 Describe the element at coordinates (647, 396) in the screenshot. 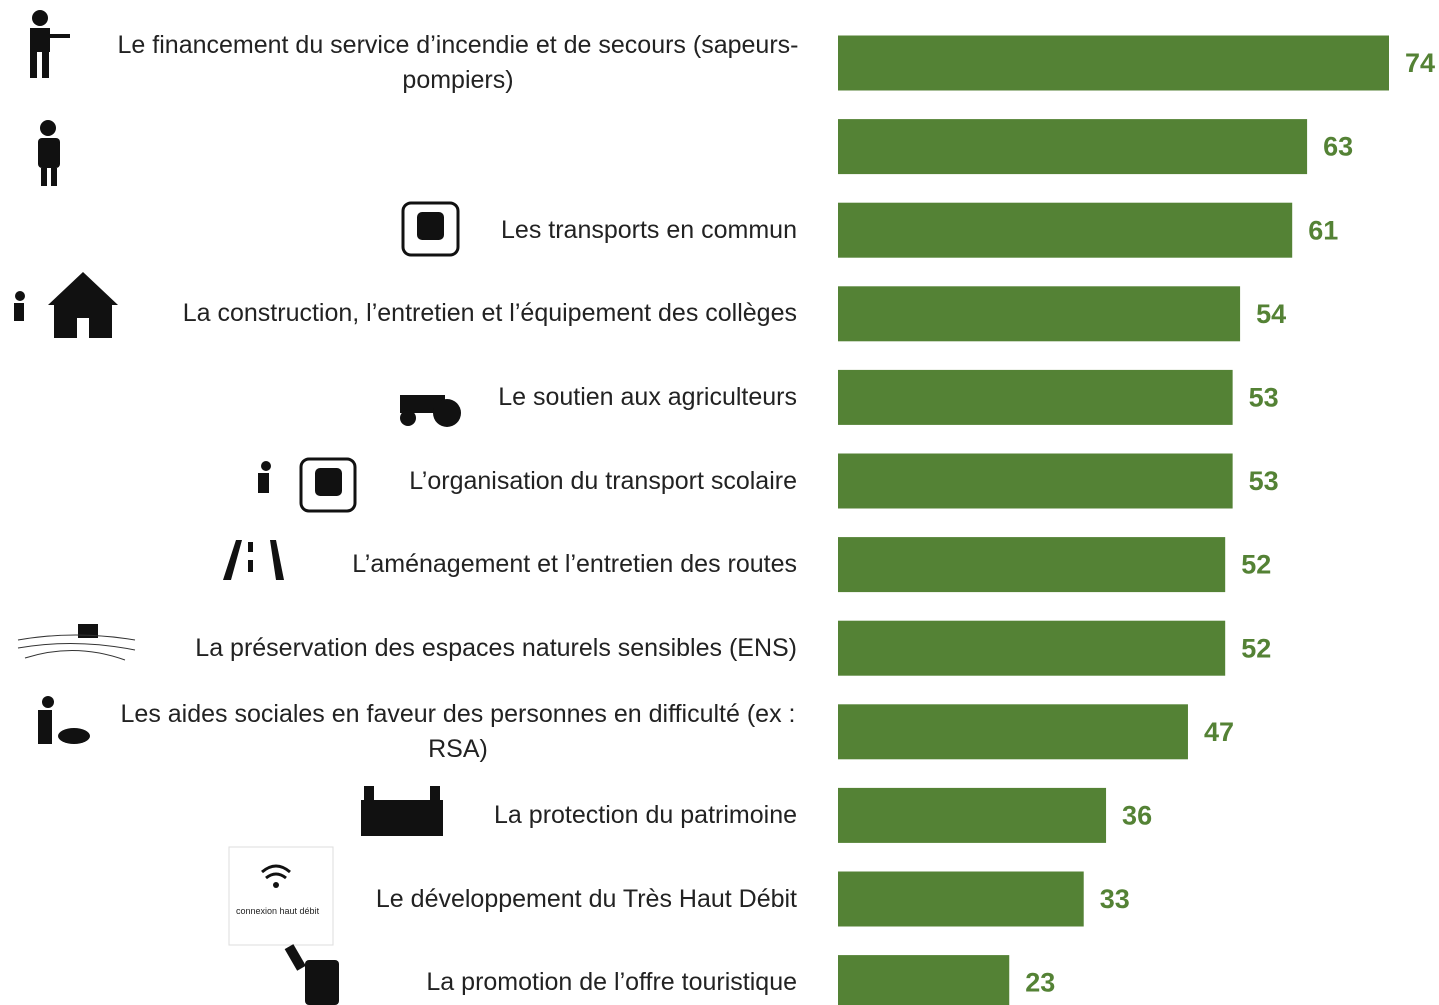

I see `category-label: Le soutien aux agriculteurs` at that location.